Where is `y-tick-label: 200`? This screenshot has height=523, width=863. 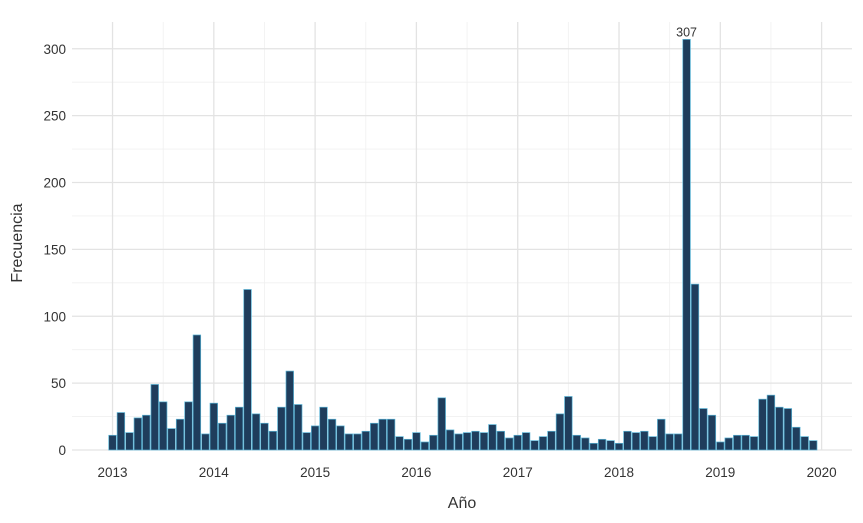
y-tick-label: 200 is located at coordinates (54, 183).